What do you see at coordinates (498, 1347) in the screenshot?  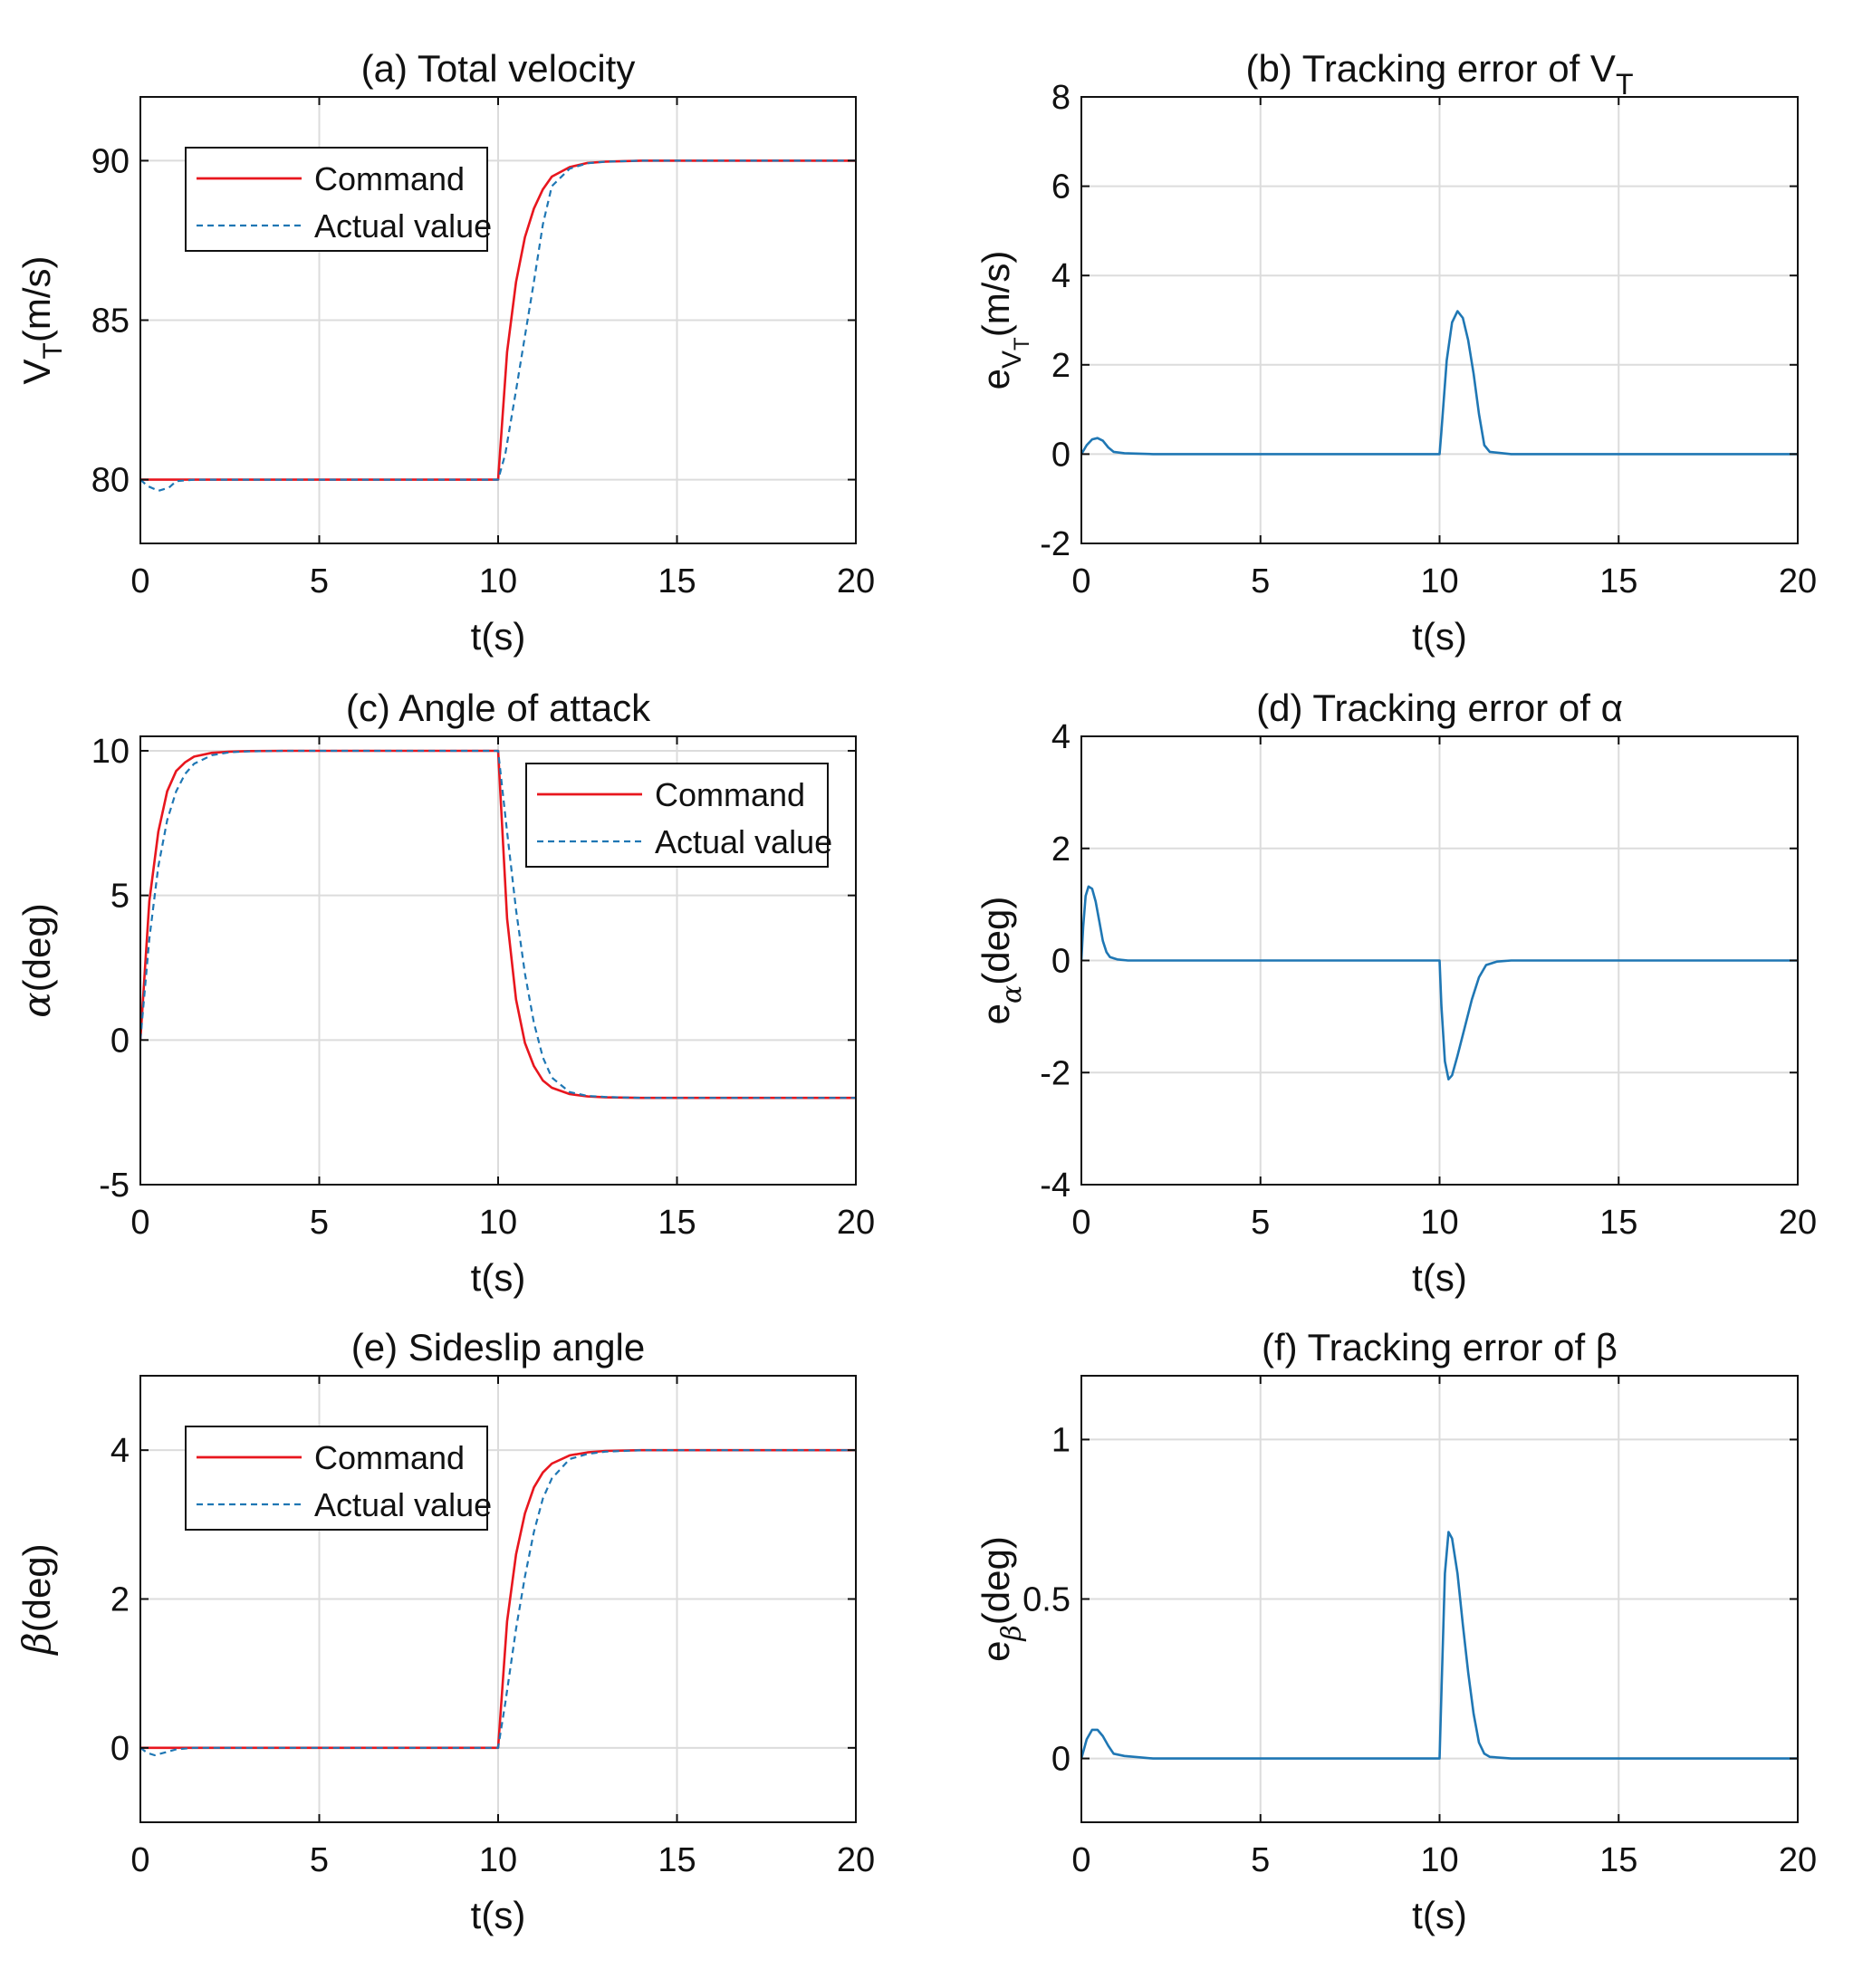 I see `panel-title: (e) Sideslip angle` at bounding box center [498, 1347].